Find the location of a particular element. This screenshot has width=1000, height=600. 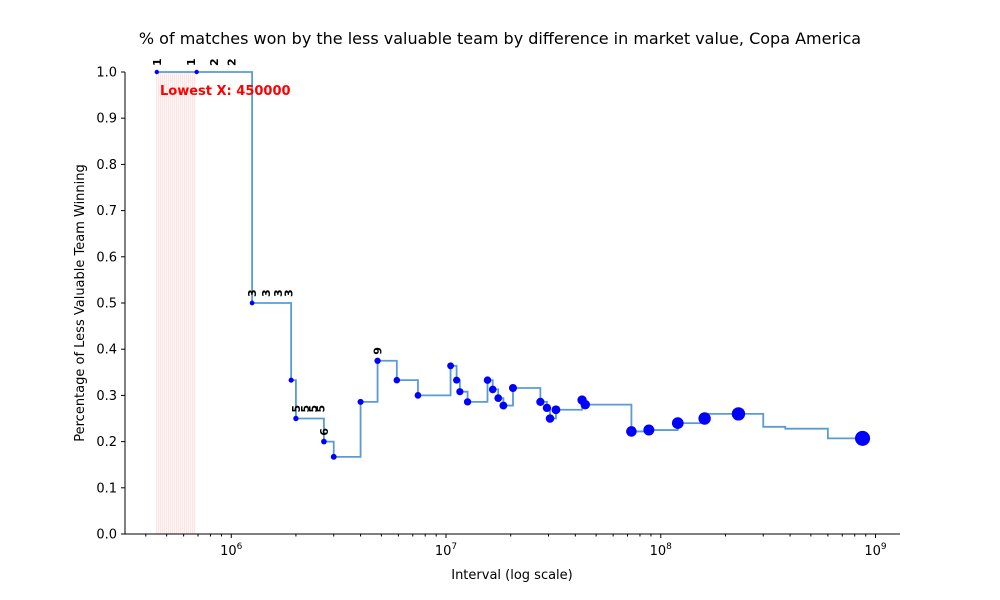

y-tick-label: 0.3 is located at coordinates (106, 396).